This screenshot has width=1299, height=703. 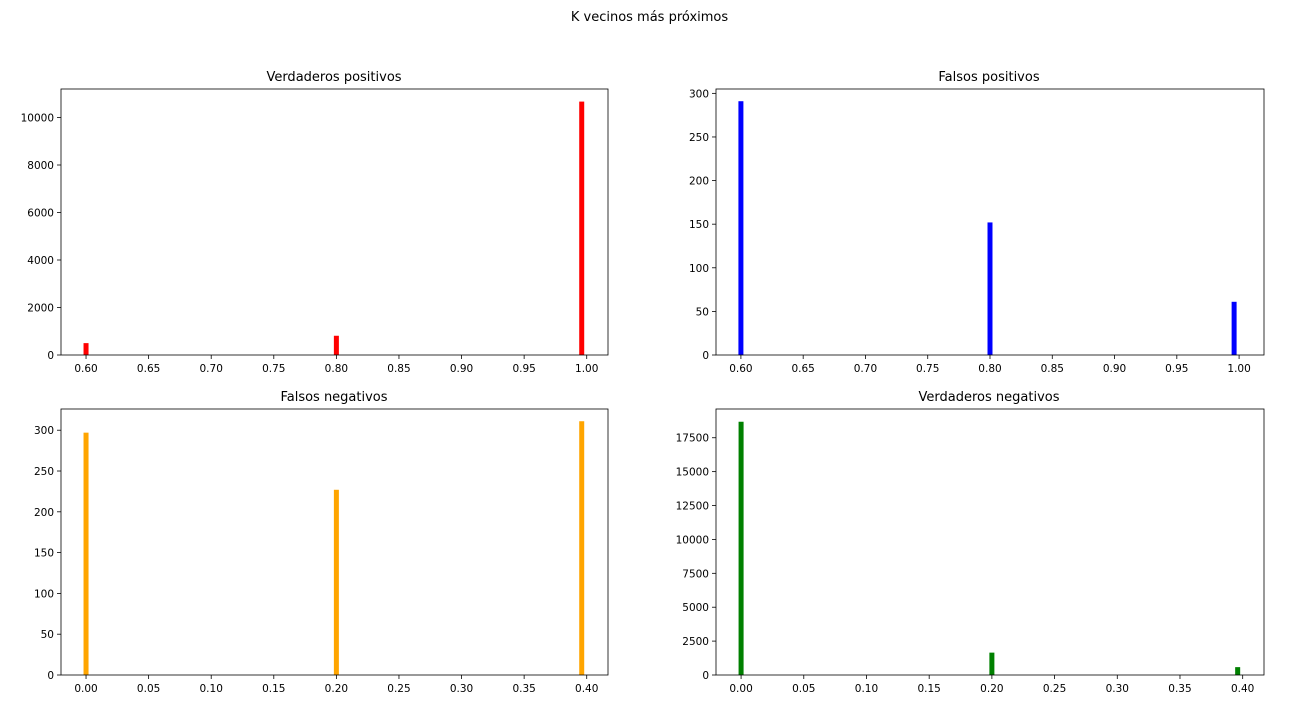 What do you see at coordinates (692, 473) in the screenshot?
I see `y-tick-label: 15000` at bounding box center [692, 473].